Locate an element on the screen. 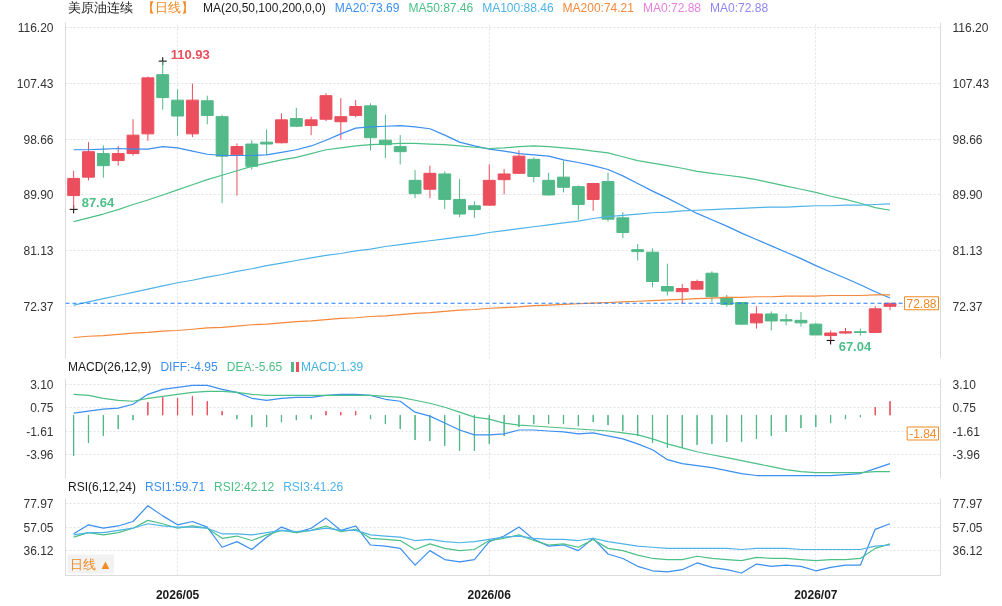  annotation: 日线 ▲ is located at coordinates (90, 564).